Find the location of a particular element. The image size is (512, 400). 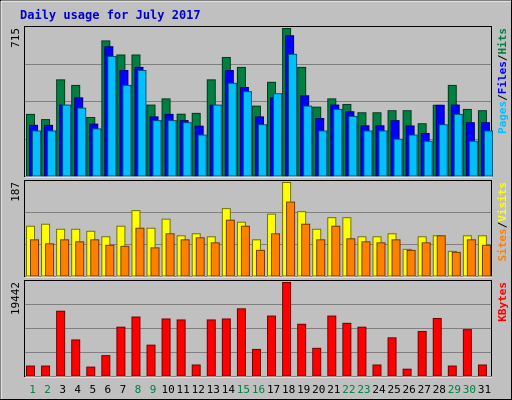

legend-entry-pages: Pages is located at coordinates (502, 117).